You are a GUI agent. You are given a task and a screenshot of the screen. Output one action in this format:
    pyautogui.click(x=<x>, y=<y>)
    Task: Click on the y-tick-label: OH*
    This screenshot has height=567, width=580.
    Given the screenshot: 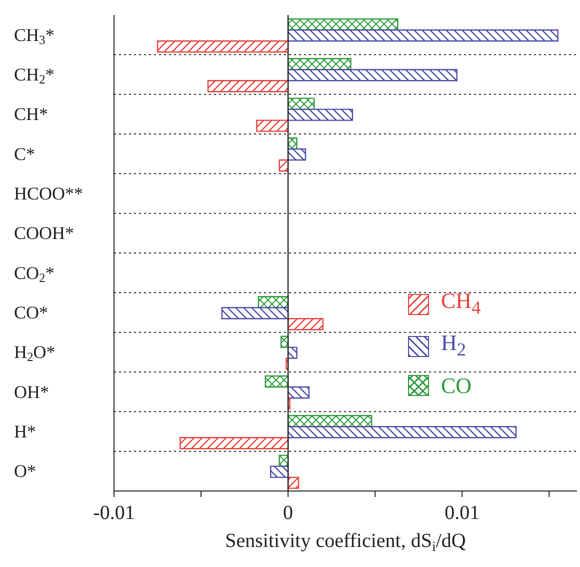 What is the action you would take?
    pyautogui.click(x=31, y=392)
    